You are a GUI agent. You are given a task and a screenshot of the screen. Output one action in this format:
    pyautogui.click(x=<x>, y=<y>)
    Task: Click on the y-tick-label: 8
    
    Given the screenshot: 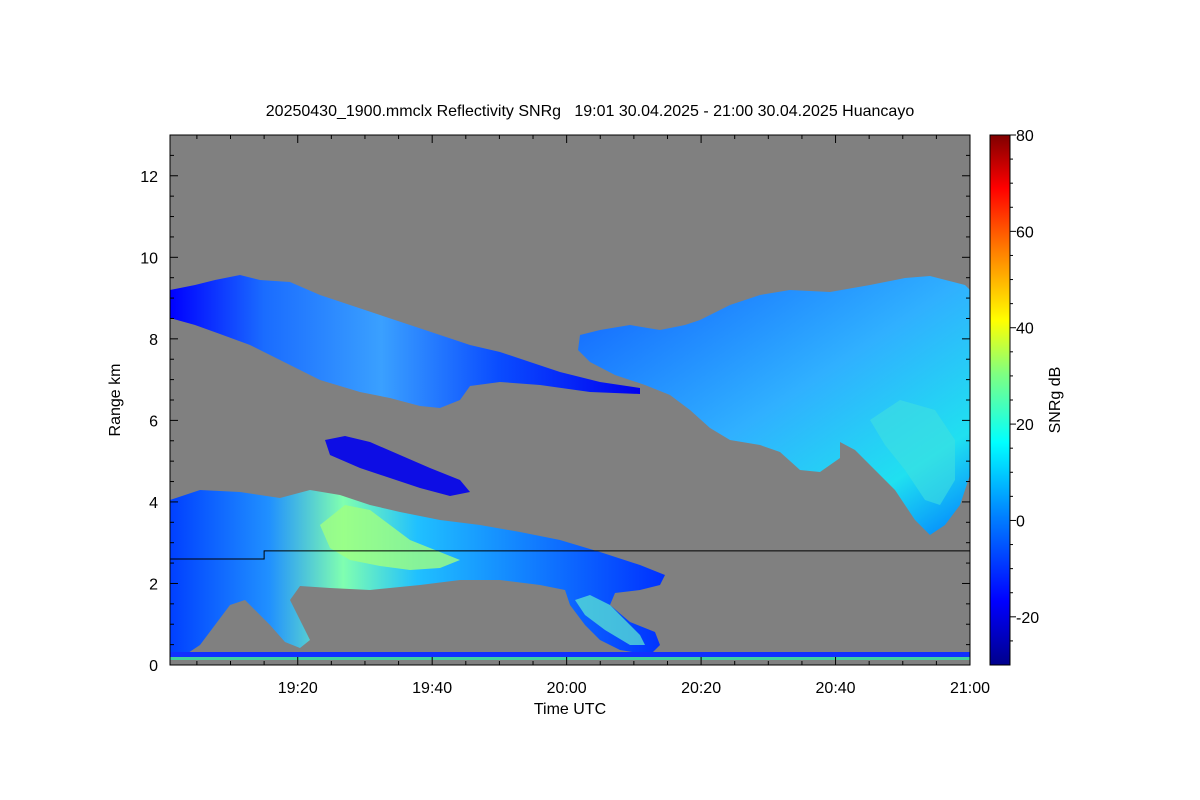 What is the action you would take?
    pyautogui.click(x=153, y=340)
    